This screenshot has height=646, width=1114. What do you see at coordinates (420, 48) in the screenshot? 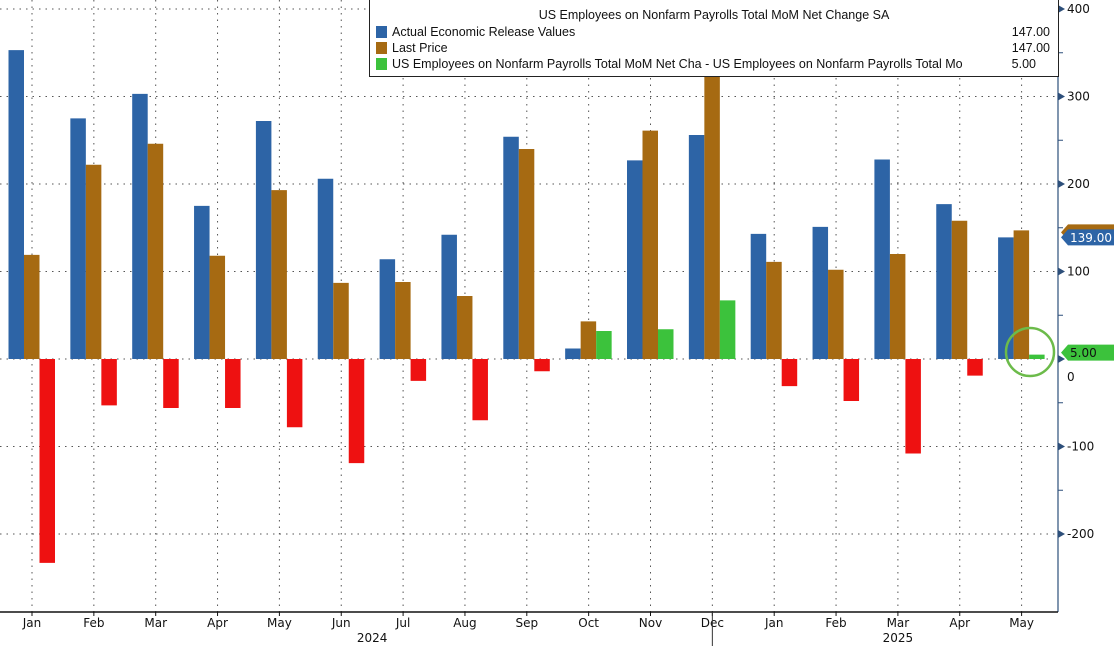
I see `legend-label: Last Price` at bounding box center [420, 48].